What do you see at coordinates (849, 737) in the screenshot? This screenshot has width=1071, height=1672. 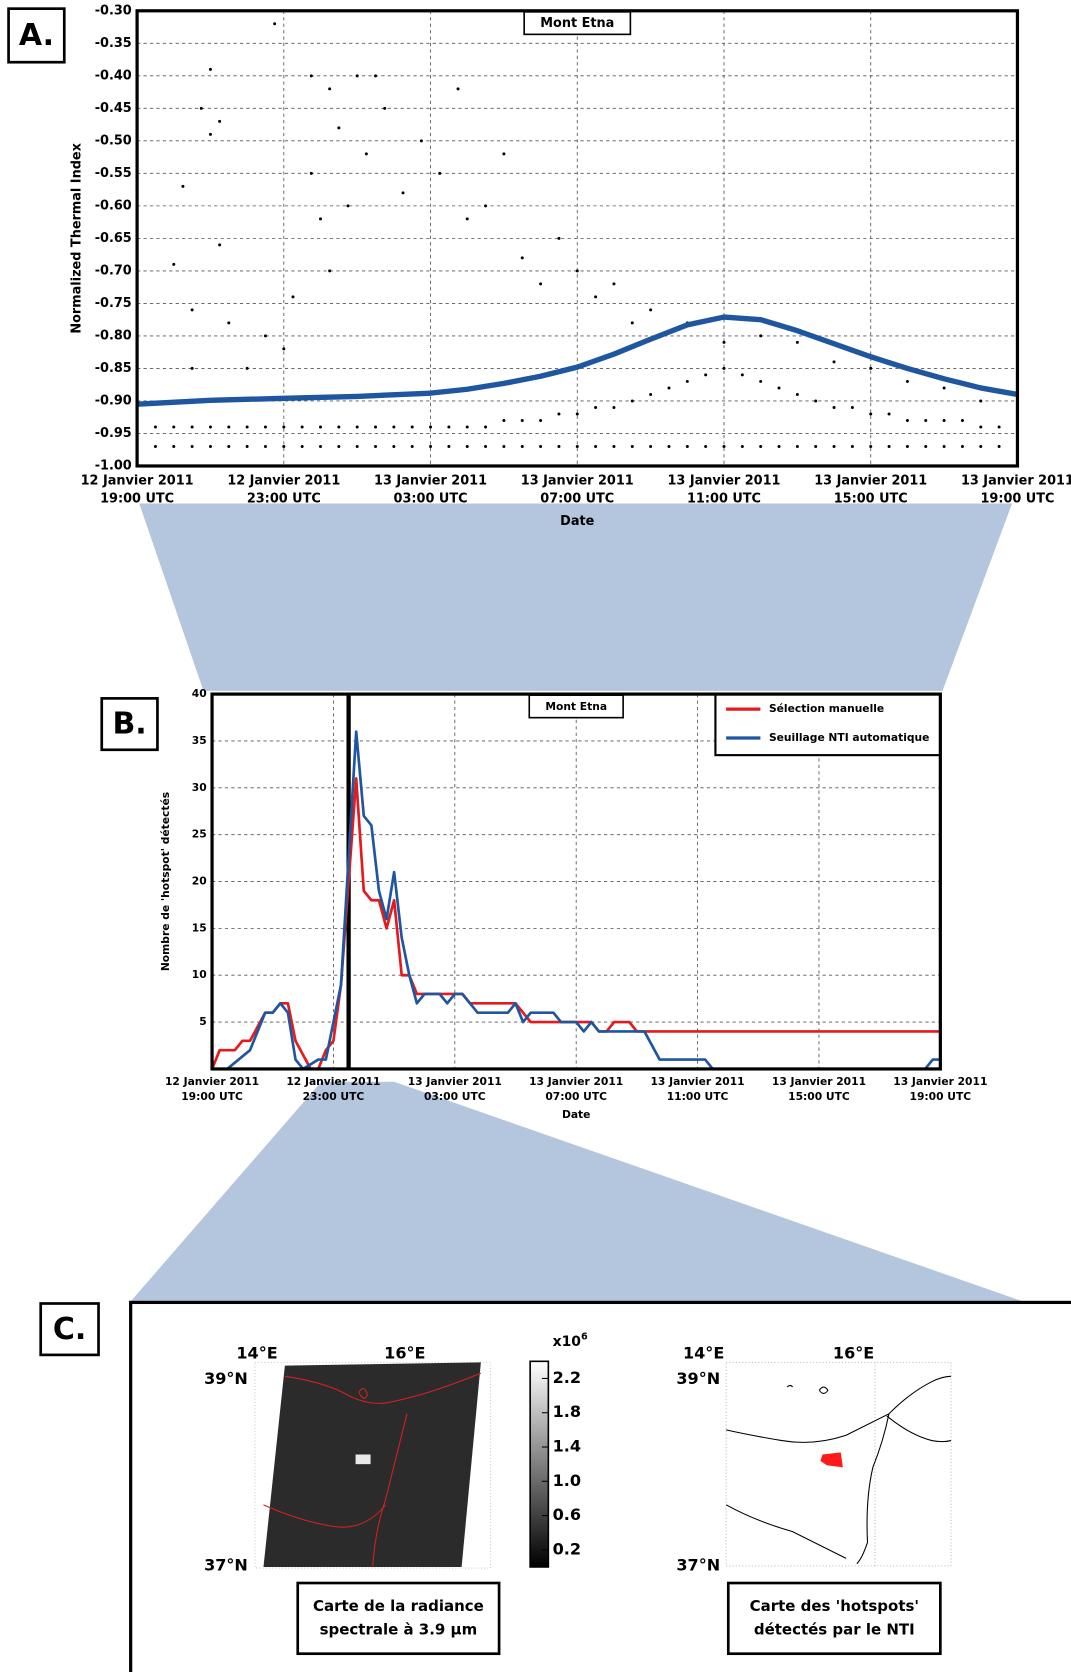 I see `legend-label: Seuillage NTI automatique` at bounding box center [849, 737].